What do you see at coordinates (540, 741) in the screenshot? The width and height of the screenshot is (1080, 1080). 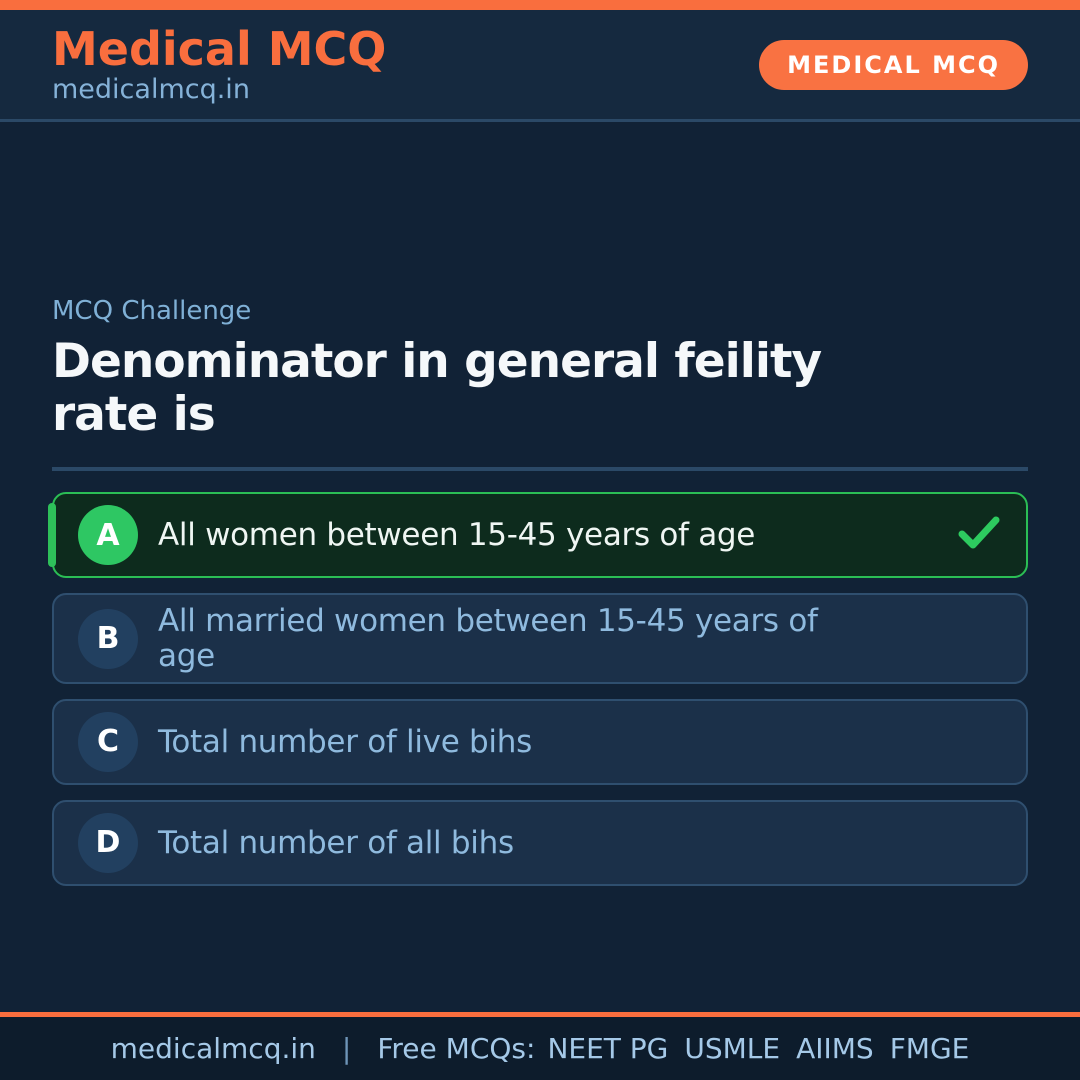 I see `option-card: C Total number of live bihs` at bounding box center [540, 741].